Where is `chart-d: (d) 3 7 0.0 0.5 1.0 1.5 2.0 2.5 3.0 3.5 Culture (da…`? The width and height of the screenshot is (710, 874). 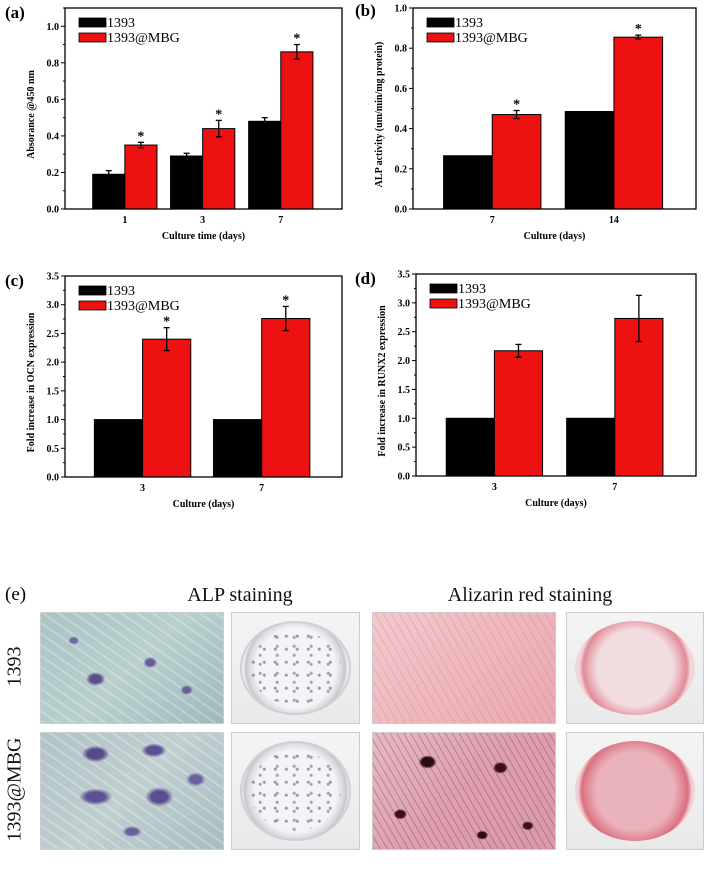 chart-d: (d) 3 7 0.0 0.5 1.0 1.5 2.0 2.5 3.0 3.5 Culture (da… is located at coordinates (526, 389).